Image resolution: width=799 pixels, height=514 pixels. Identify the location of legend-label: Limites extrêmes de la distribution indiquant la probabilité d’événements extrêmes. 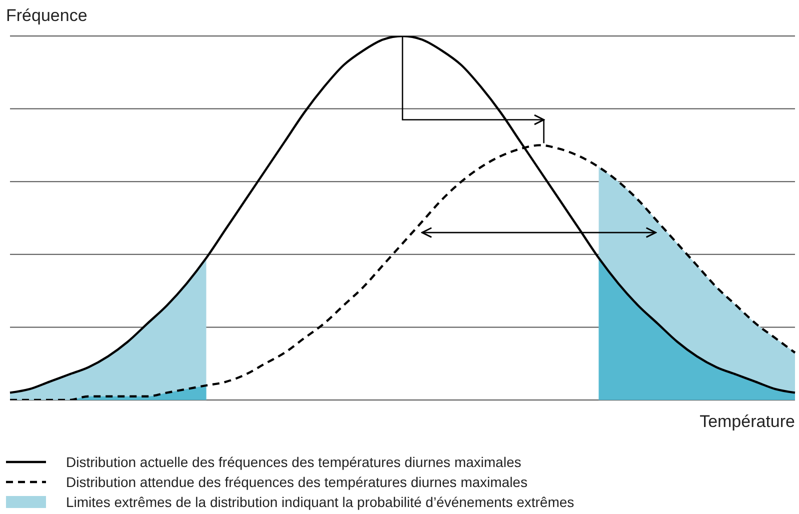
(320, 502).